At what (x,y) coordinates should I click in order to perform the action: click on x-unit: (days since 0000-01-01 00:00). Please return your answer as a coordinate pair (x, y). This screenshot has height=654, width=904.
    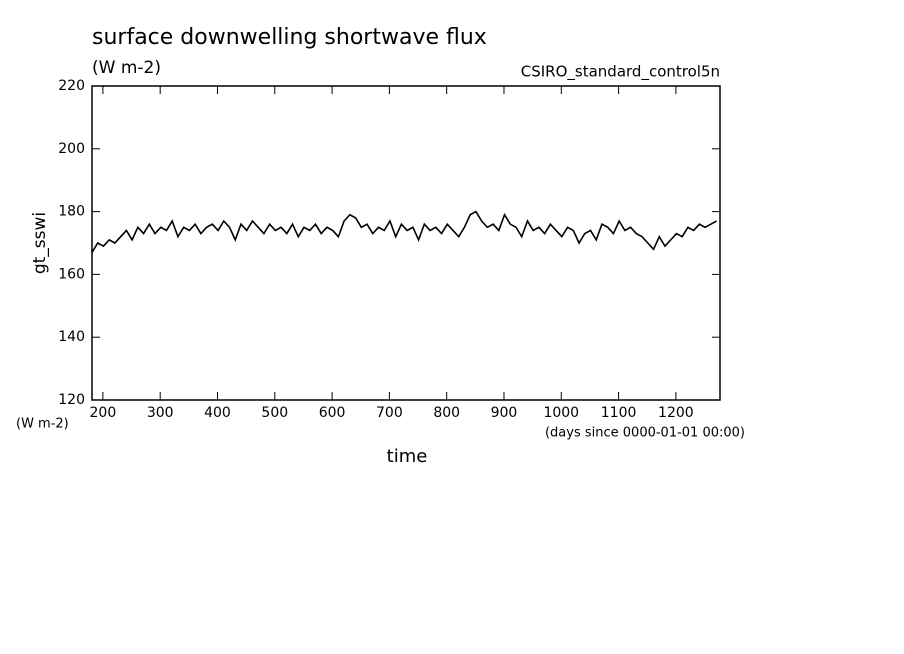
    Looking at the image, I should click on (645, 433).